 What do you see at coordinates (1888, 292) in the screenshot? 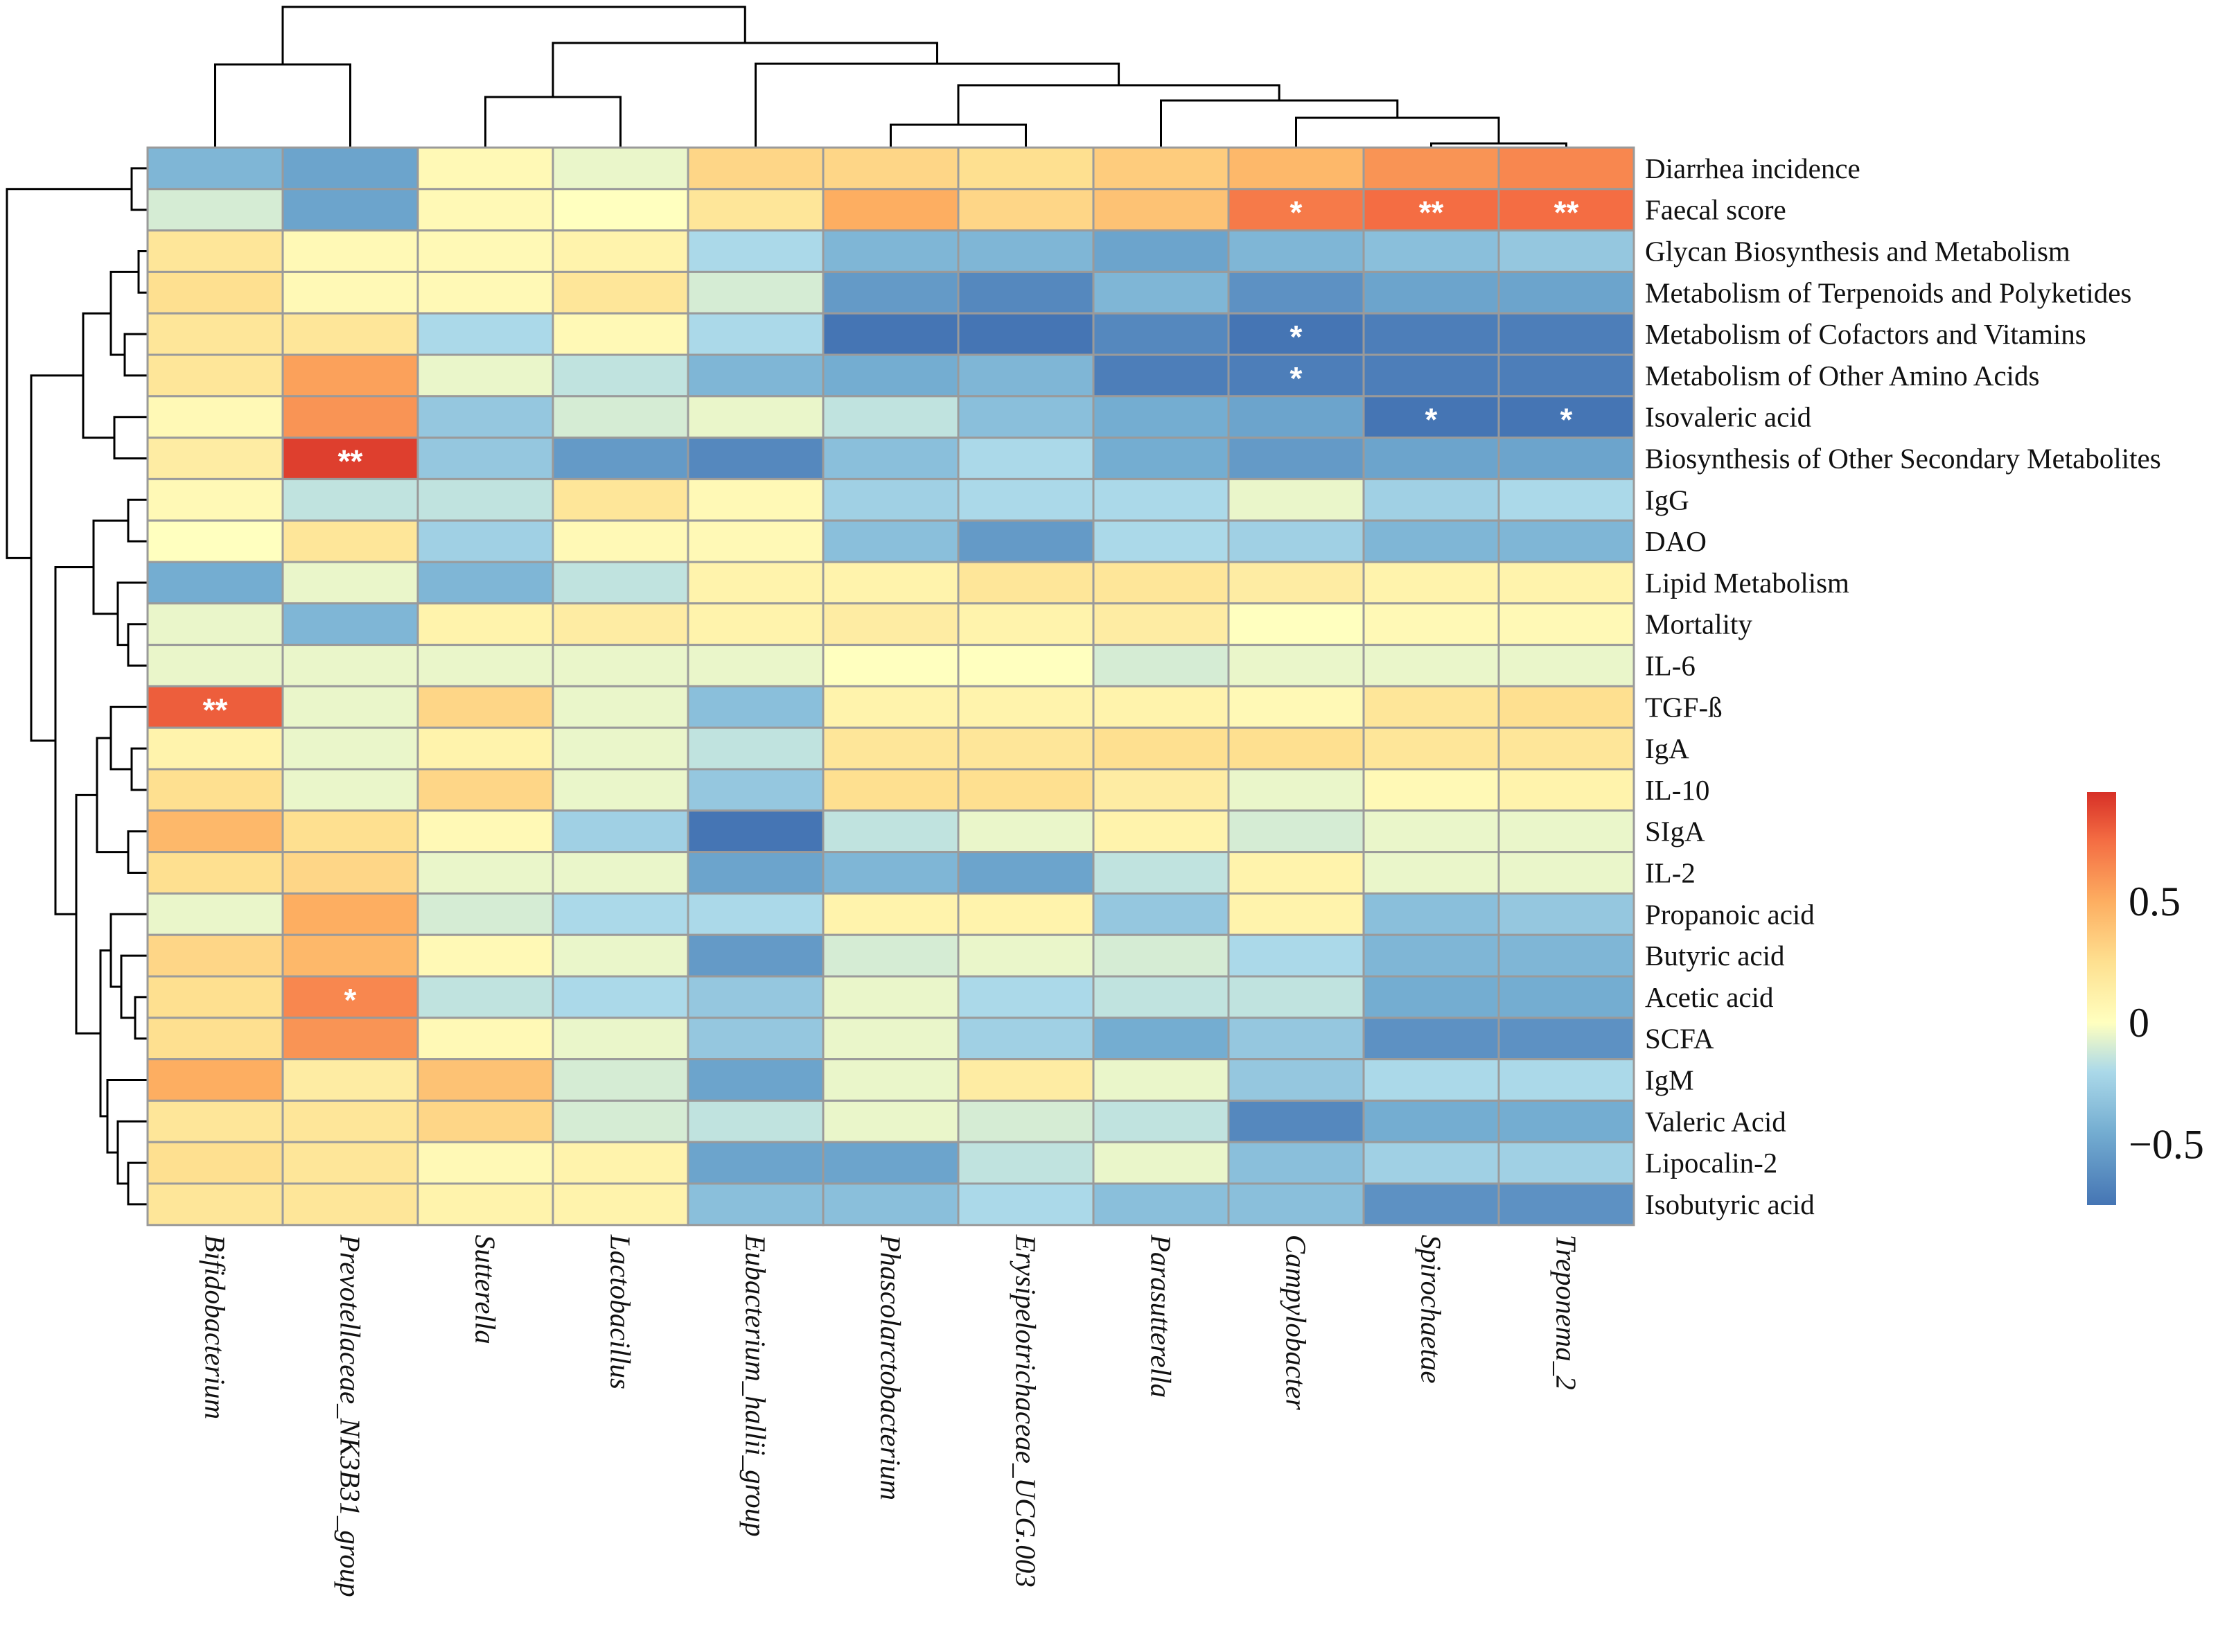
I see `row-label: Metabolism of Terpenoids and Polyketides` at bounding box center [1888, 292].